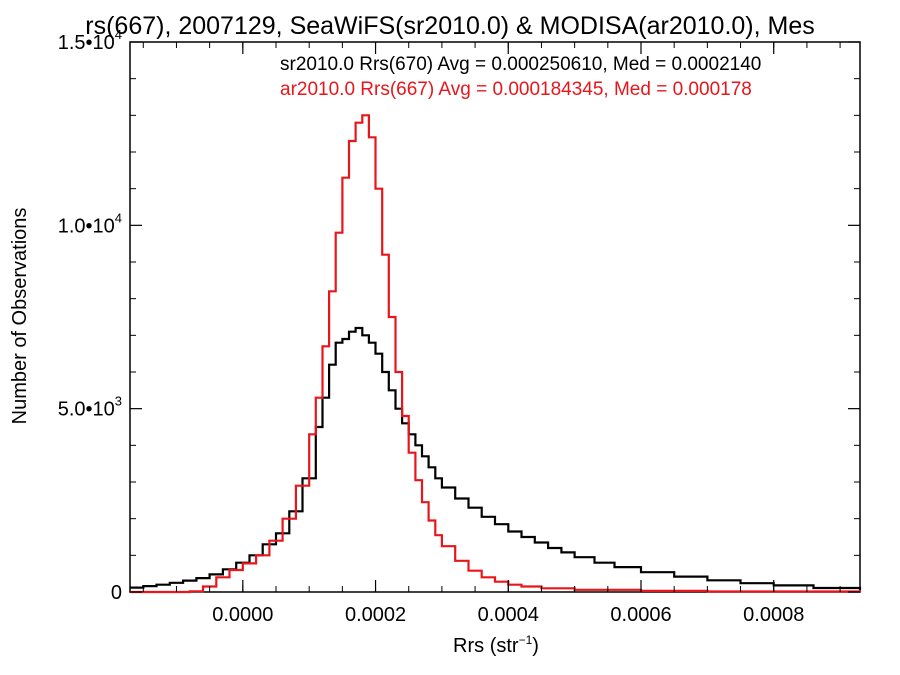 The height and width of the screenshot is (675, 900). I want to click on x-tick-label: 0.0004, so click(508, 615).